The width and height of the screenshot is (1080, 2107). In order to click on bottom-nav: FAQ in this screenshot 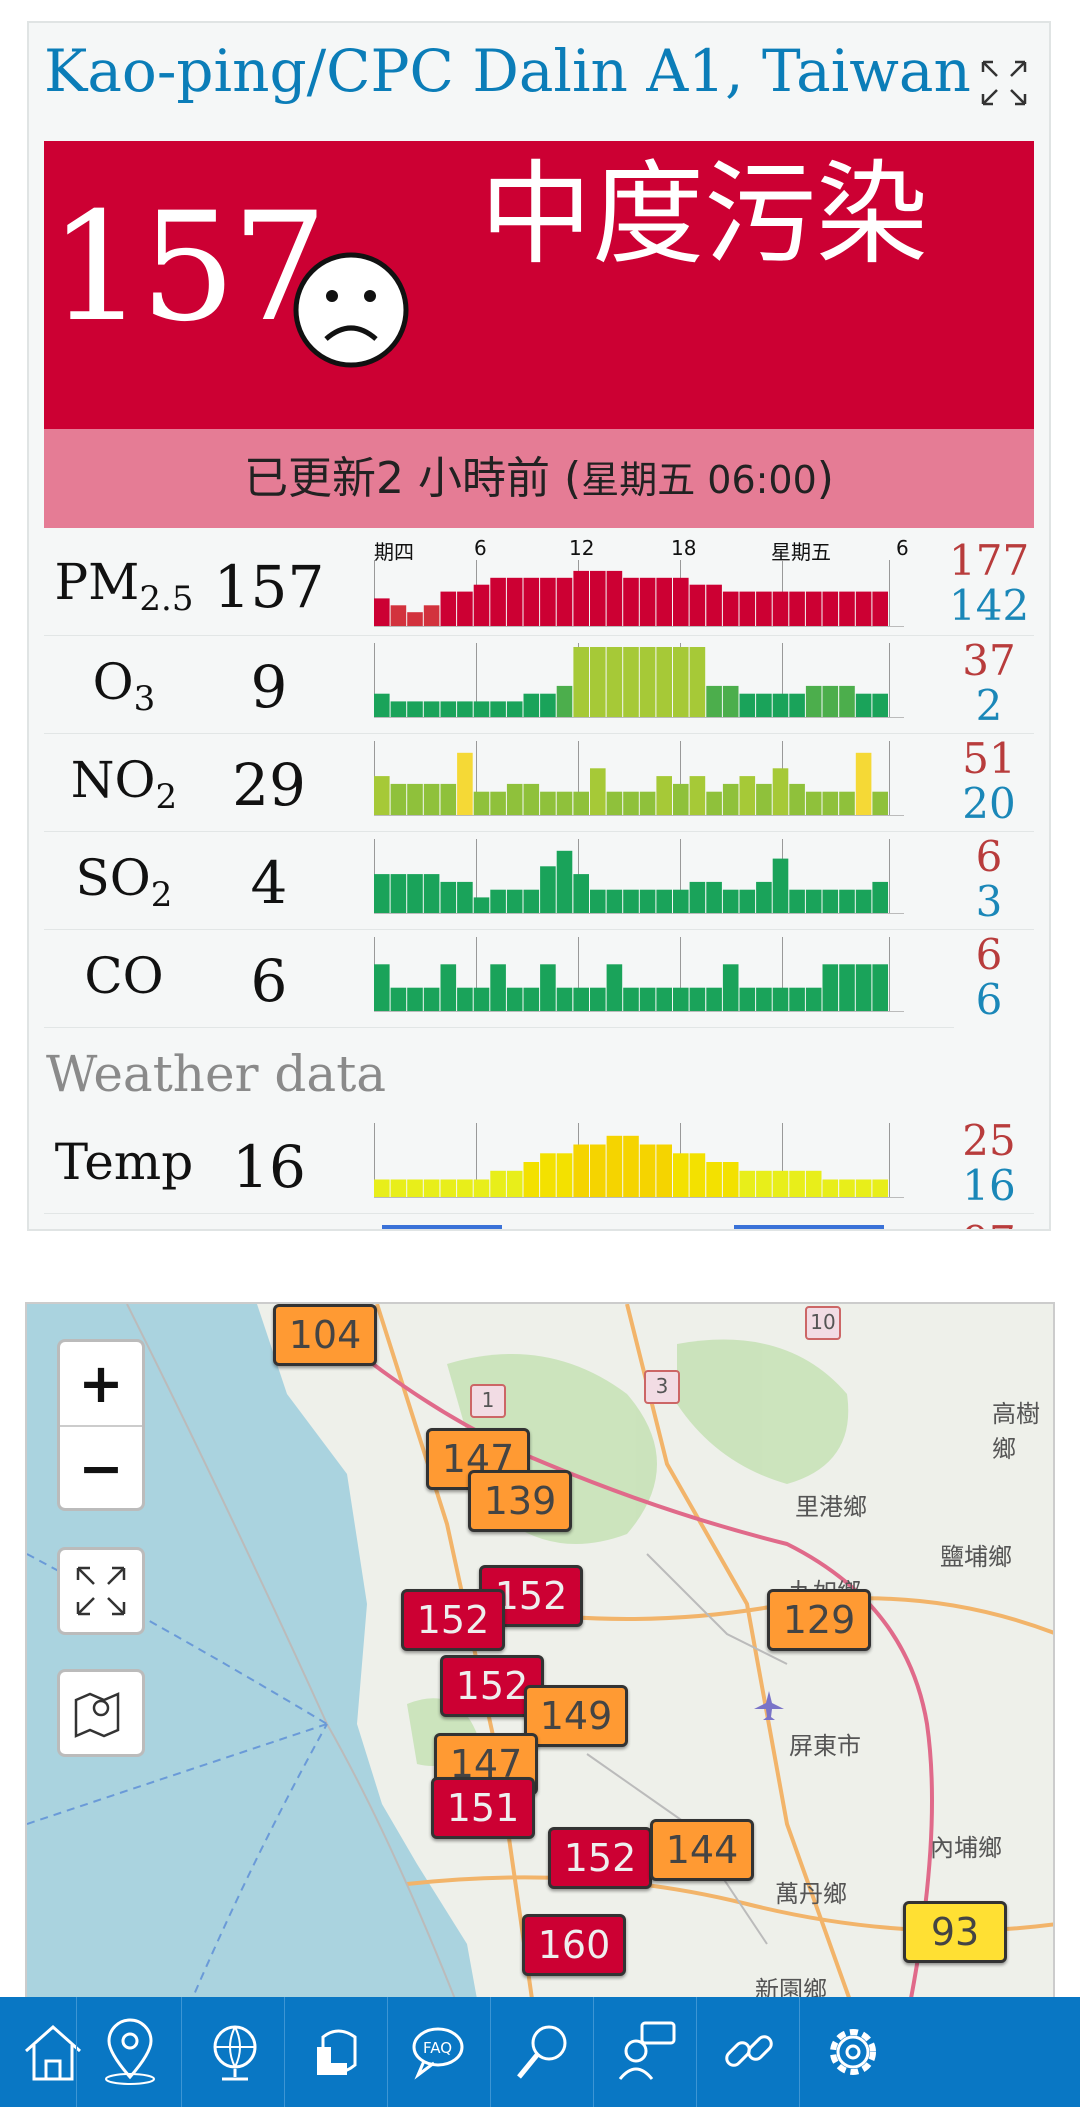, I will do `click(540, 2052)`.